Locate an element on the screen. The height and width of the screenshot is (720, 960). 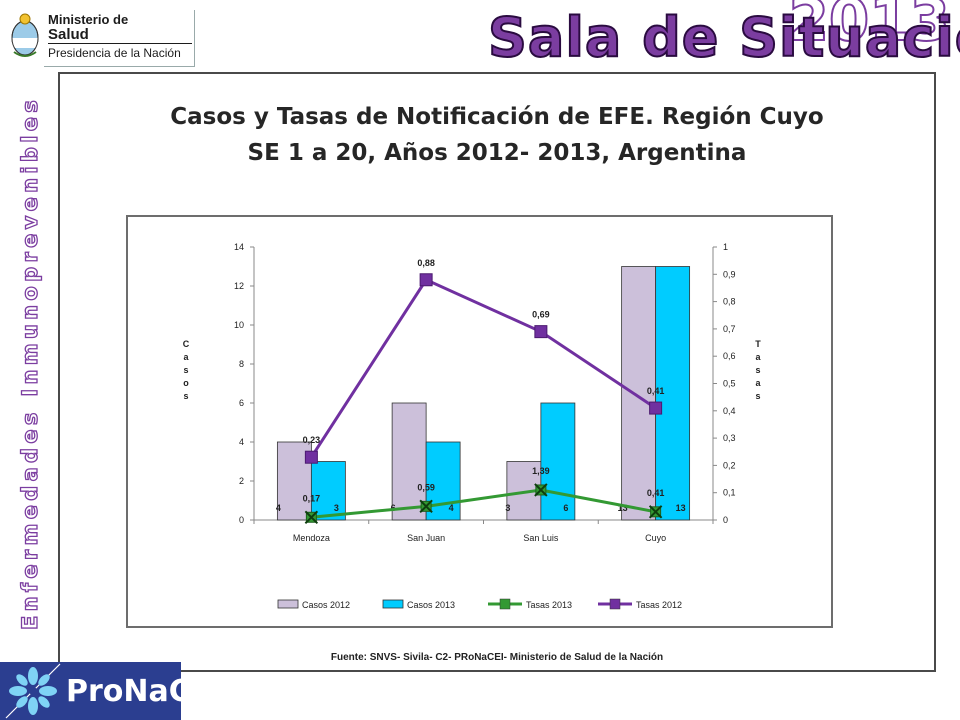
left-tick-label: 4 is located at coordinates (241, 442).